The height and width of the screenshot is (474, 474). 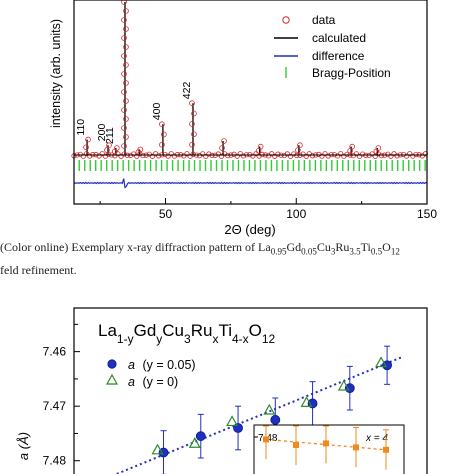 I want to click on caption-formula: La0.95Gd0.05Cu3Ru3.5Ti0.5O12, so click(x=329, y=248).